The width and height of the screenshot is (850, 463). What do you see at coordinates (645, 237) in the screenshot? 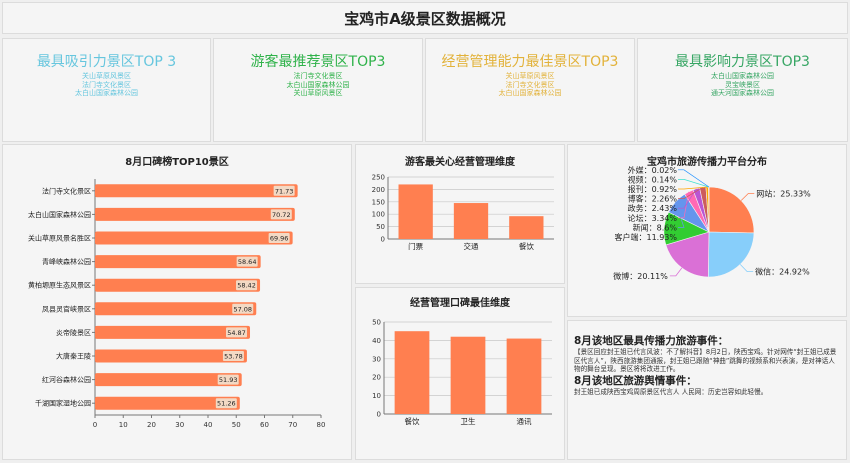
I see `slice-label: 客户端：11.93%` at bounding box center [645, 237].